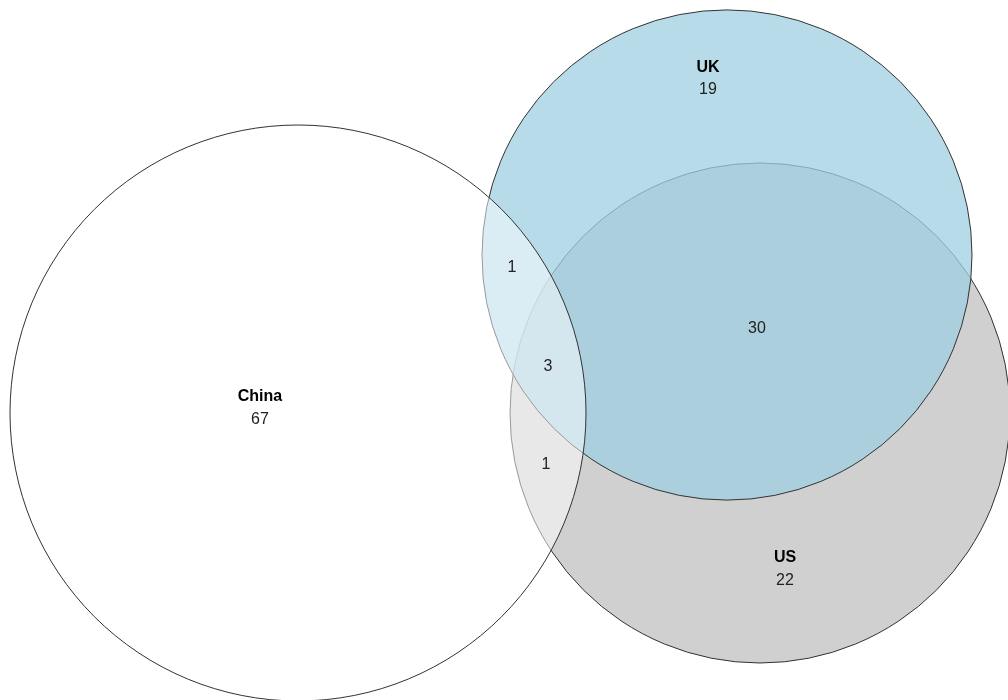  I want to click on text: 3, so click(548, 365).